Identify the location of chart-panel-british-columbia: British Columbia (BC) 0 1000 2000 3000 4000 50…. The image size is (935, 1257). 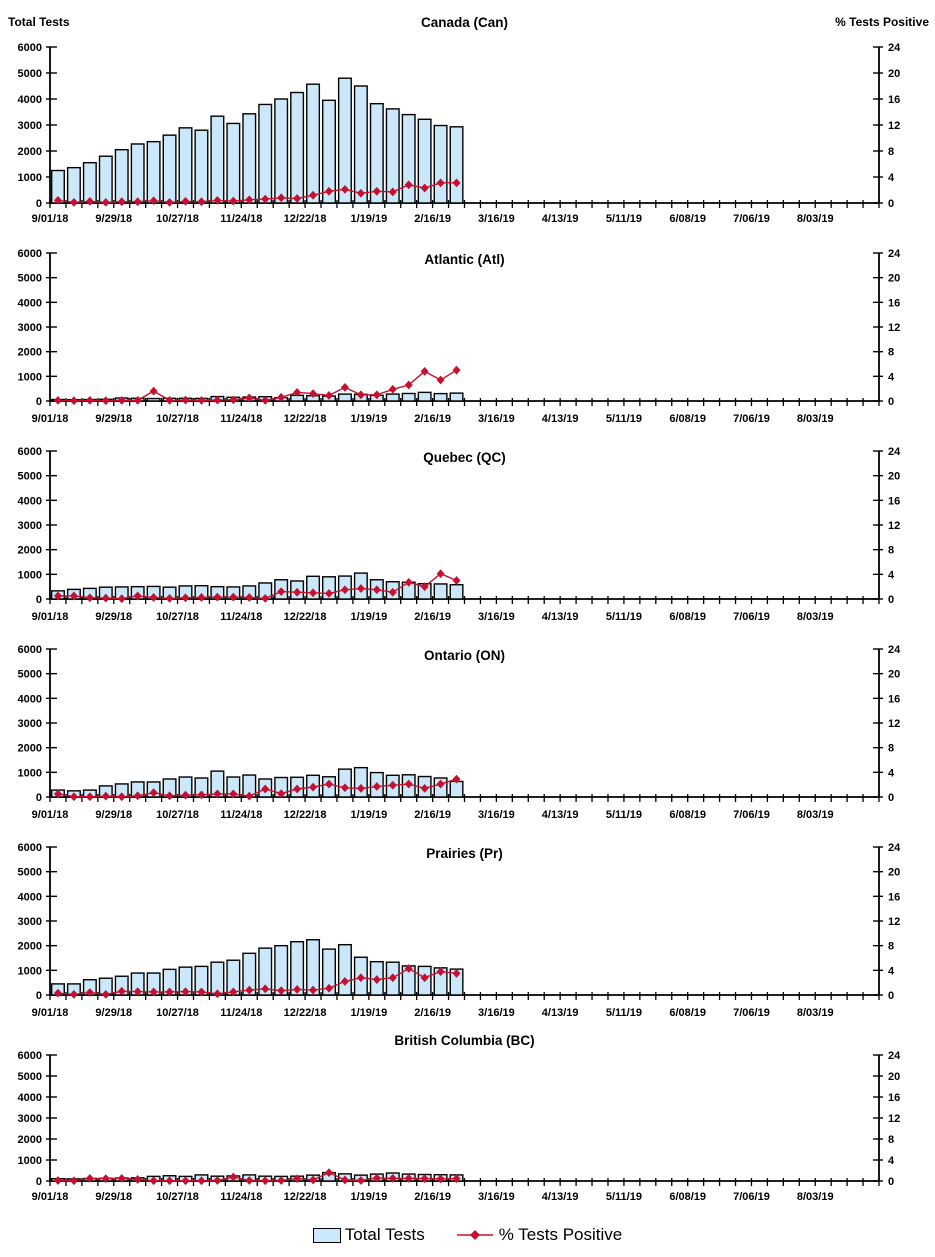
(467, 1120).